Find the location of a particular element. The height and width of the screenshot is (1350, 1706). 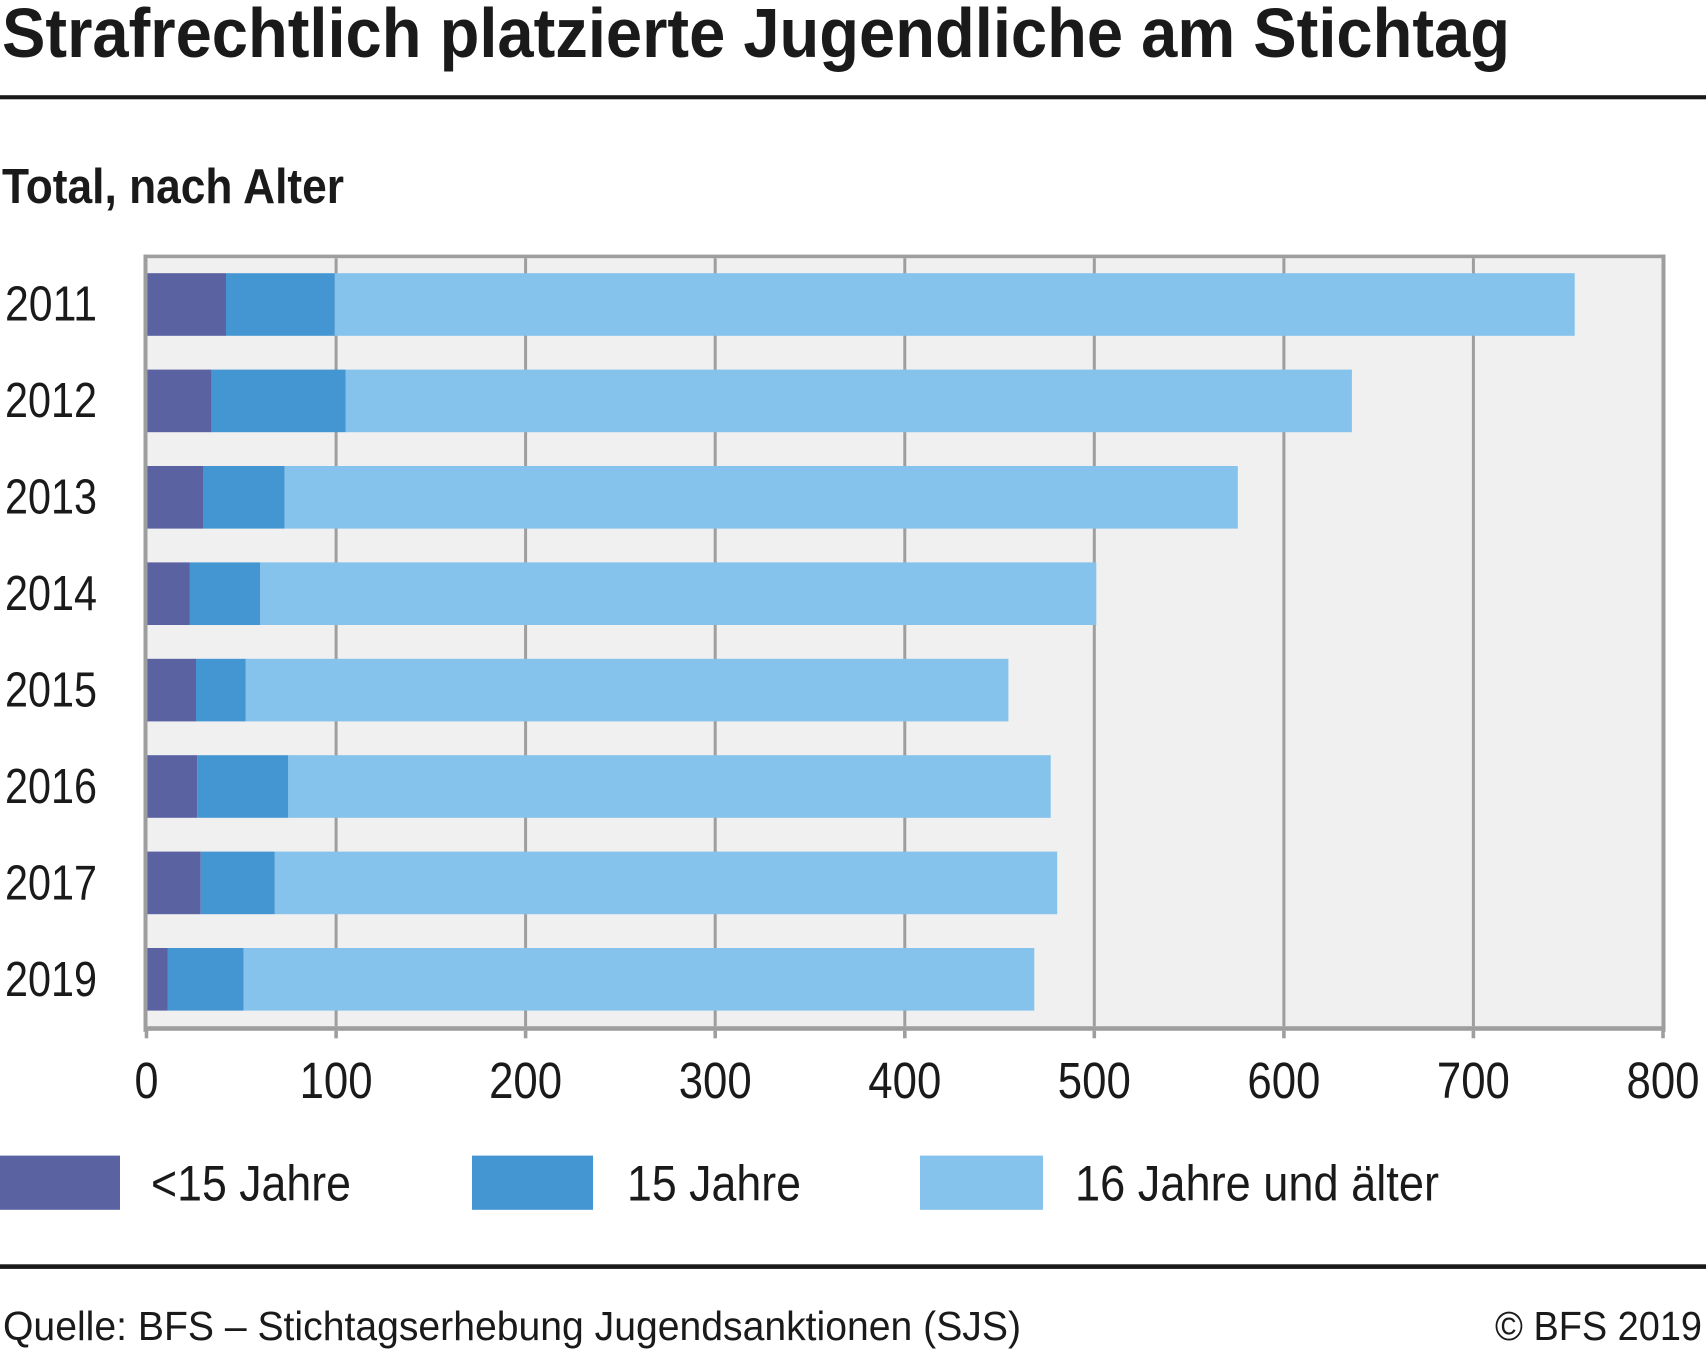

svg-text: 2019 is located at coordinates (51, 980).